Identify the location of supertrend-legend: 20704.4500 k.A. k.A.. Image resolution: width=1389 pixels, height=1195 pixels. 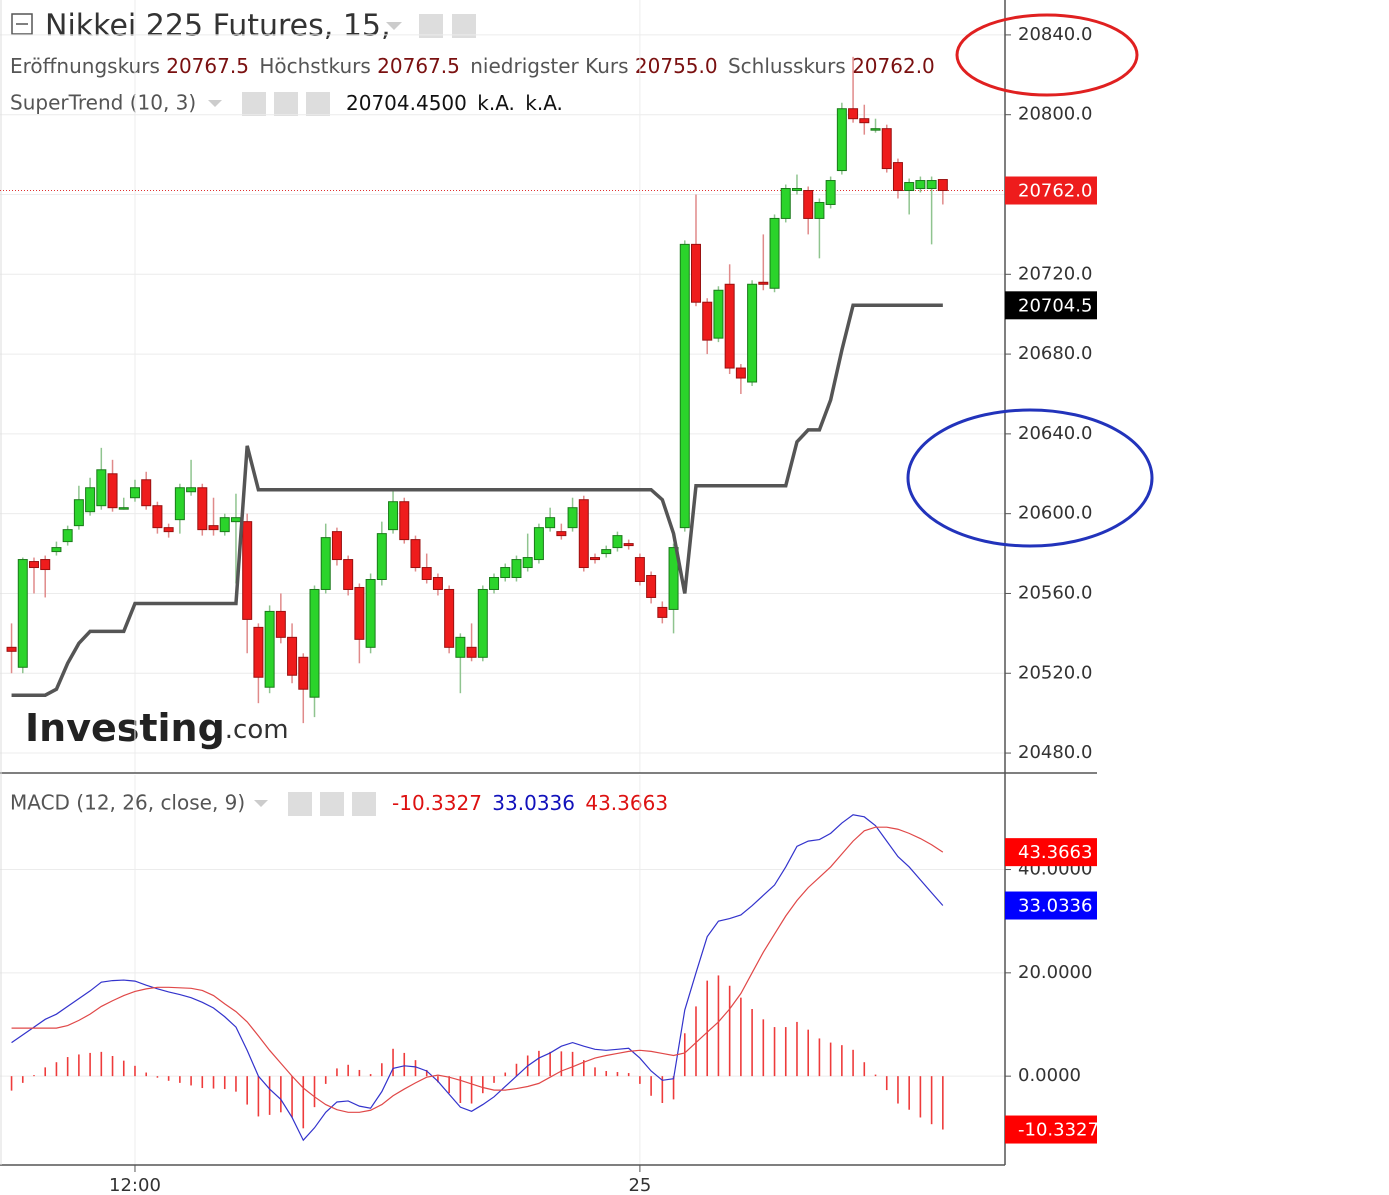
(454, 103).